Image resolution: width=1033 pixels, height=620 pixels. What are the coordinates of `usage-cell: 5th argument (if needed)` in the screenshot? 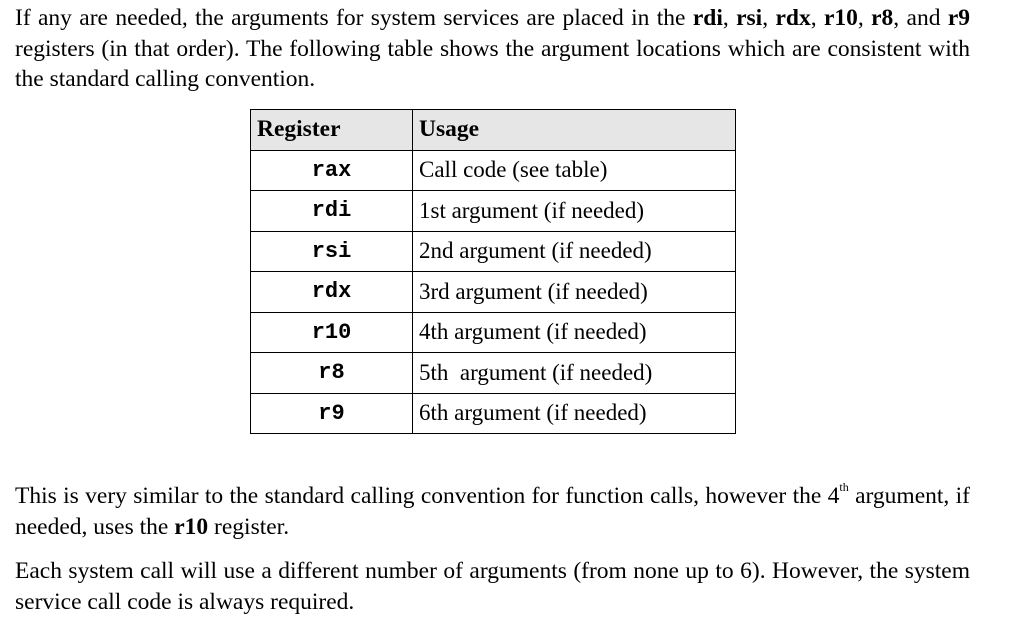 It's located at (574, 373).